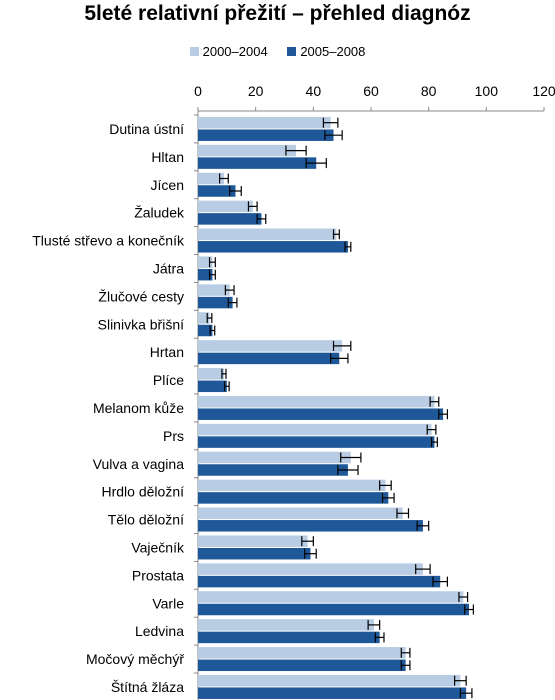  I want to click on category-label: Plíce, so click(168, 380).